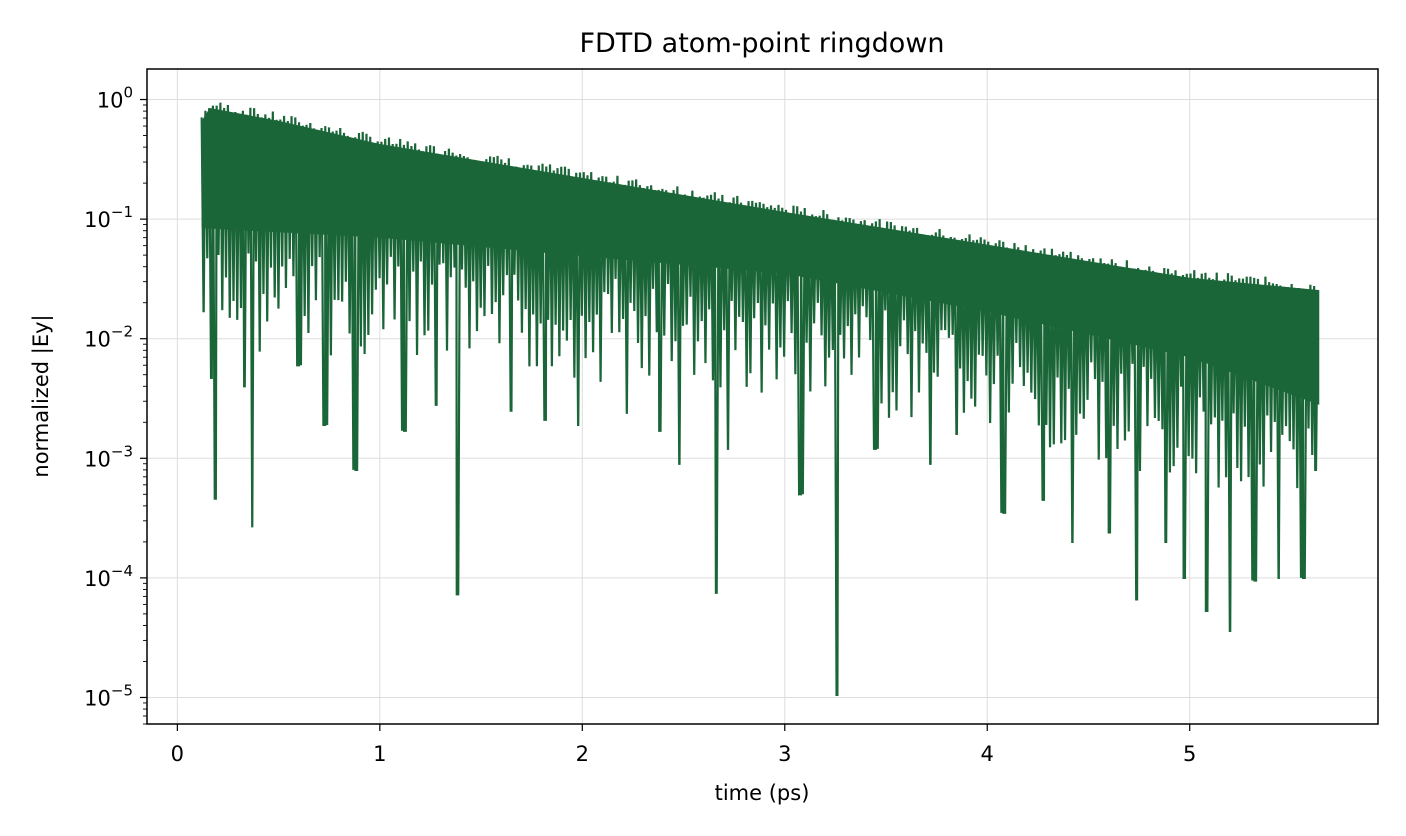 Image resolution: width=1406 pixels, height=836 pixels. What do you see at coordinates (41, 395) in the screenshot?
I see `y-axis-label: normalized |Ey|` at bounding box center [41, 395].